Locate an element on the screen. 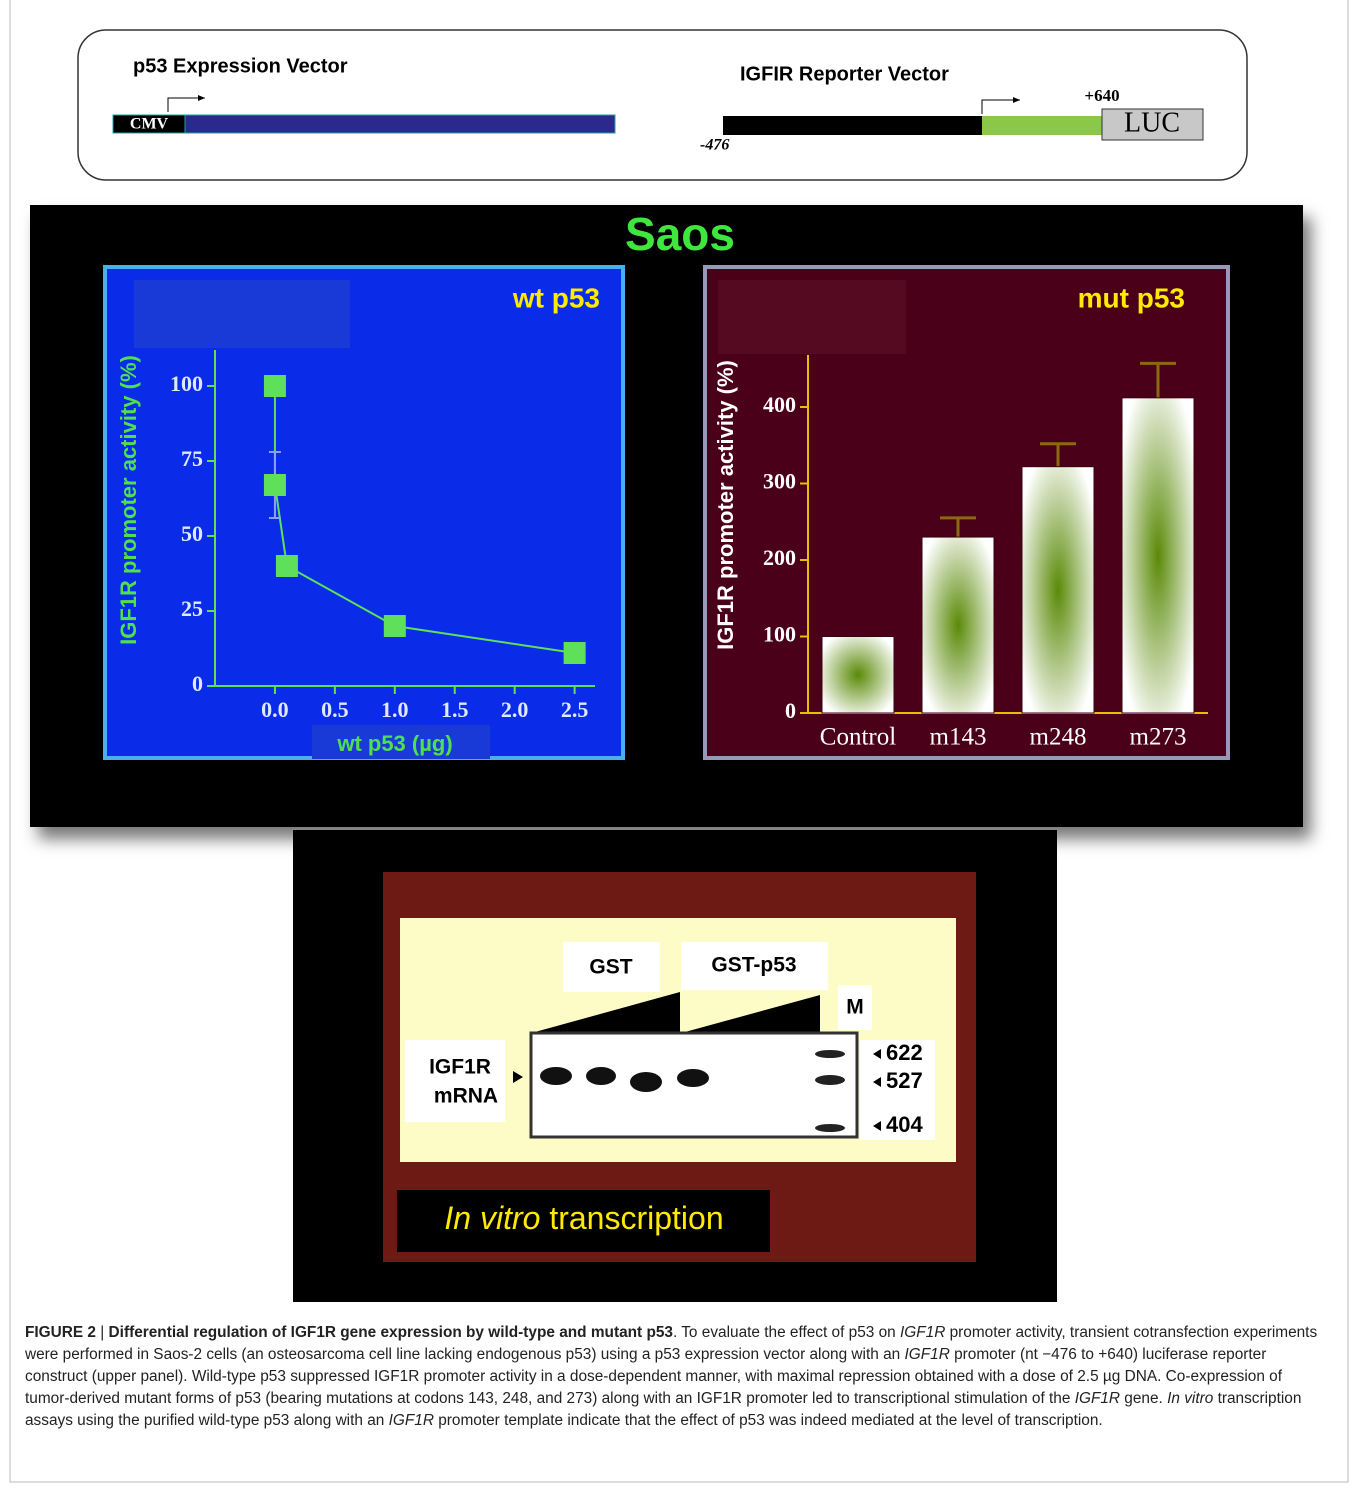  chart-title: mut p53 is located at coordinates (1131, 297).